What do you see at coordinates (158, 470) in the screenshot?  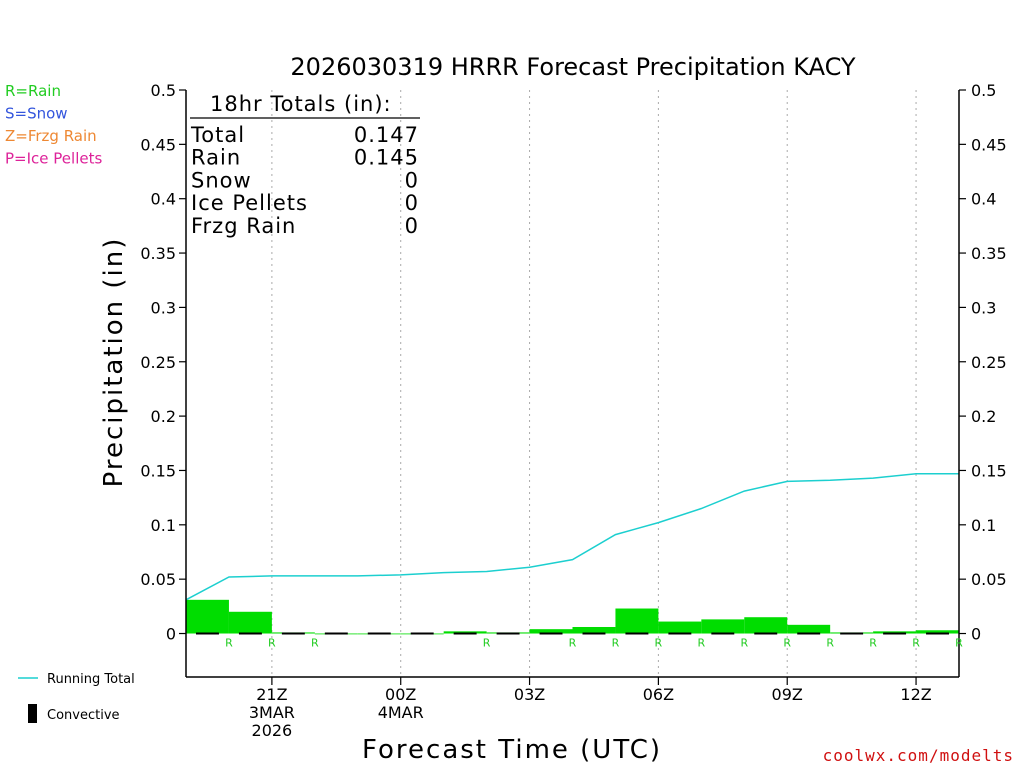 I see `ytick-label-left-3: 0.15` at bounding box center [158, 470].